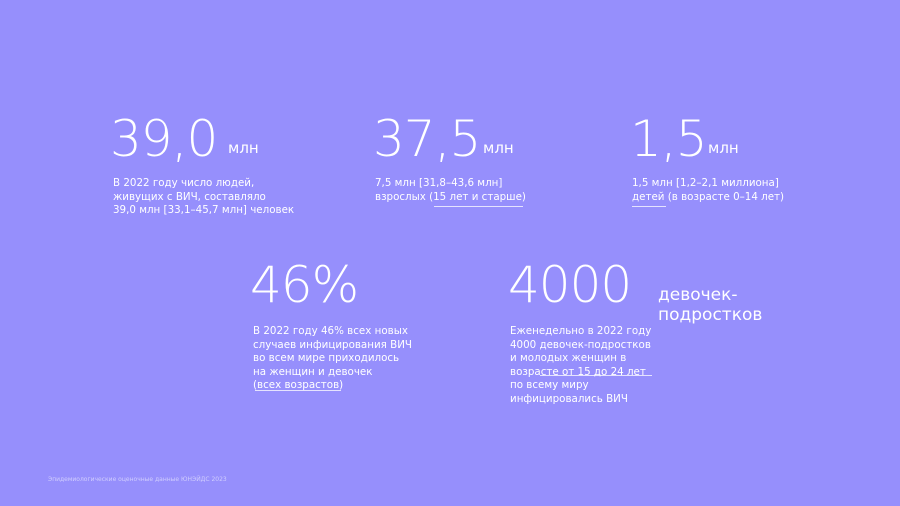 This screenshot has height=506, width=900. I want to click on desc-line: 39,0 млн [33,1–45,7 млн] человек, so click(204, 210).